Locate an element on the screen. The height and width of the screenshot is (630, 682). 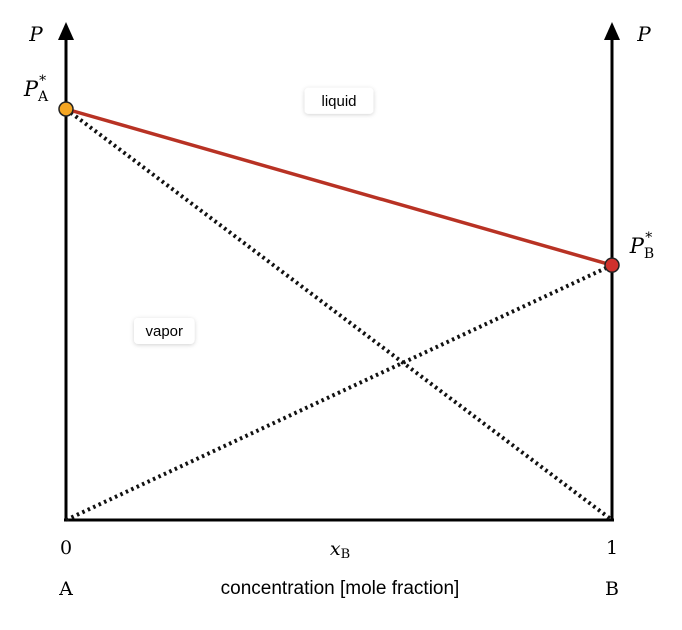
component-label-a: A is located at coordinates (65, 589).